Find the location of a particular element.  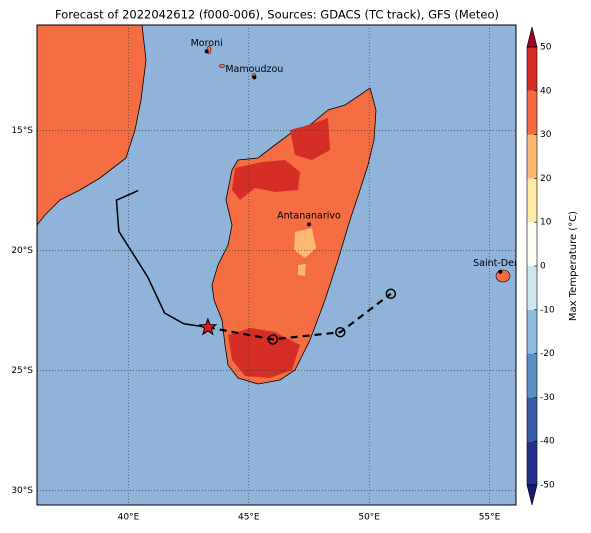

city-label: Antananarivo is located at coordinates (309, 216).